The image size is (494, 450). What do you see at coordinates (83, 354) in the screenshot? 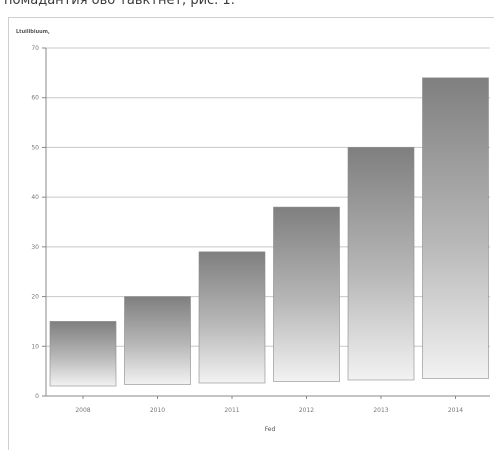
I see `bar-2008` at bounding box center [83, 354].